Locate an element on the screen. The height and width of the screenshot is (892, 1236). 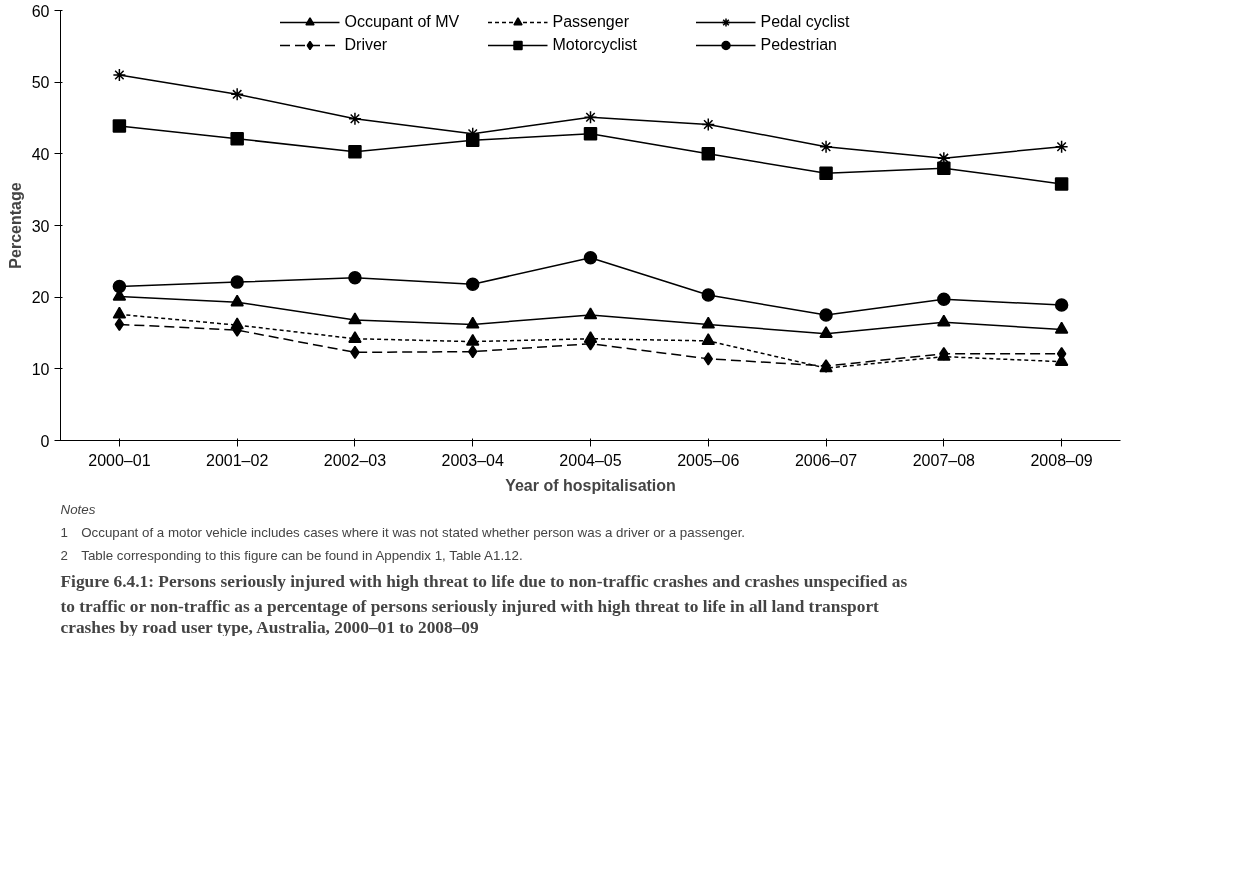
y-tick-label: 10 is located at coordinates (40, 369).